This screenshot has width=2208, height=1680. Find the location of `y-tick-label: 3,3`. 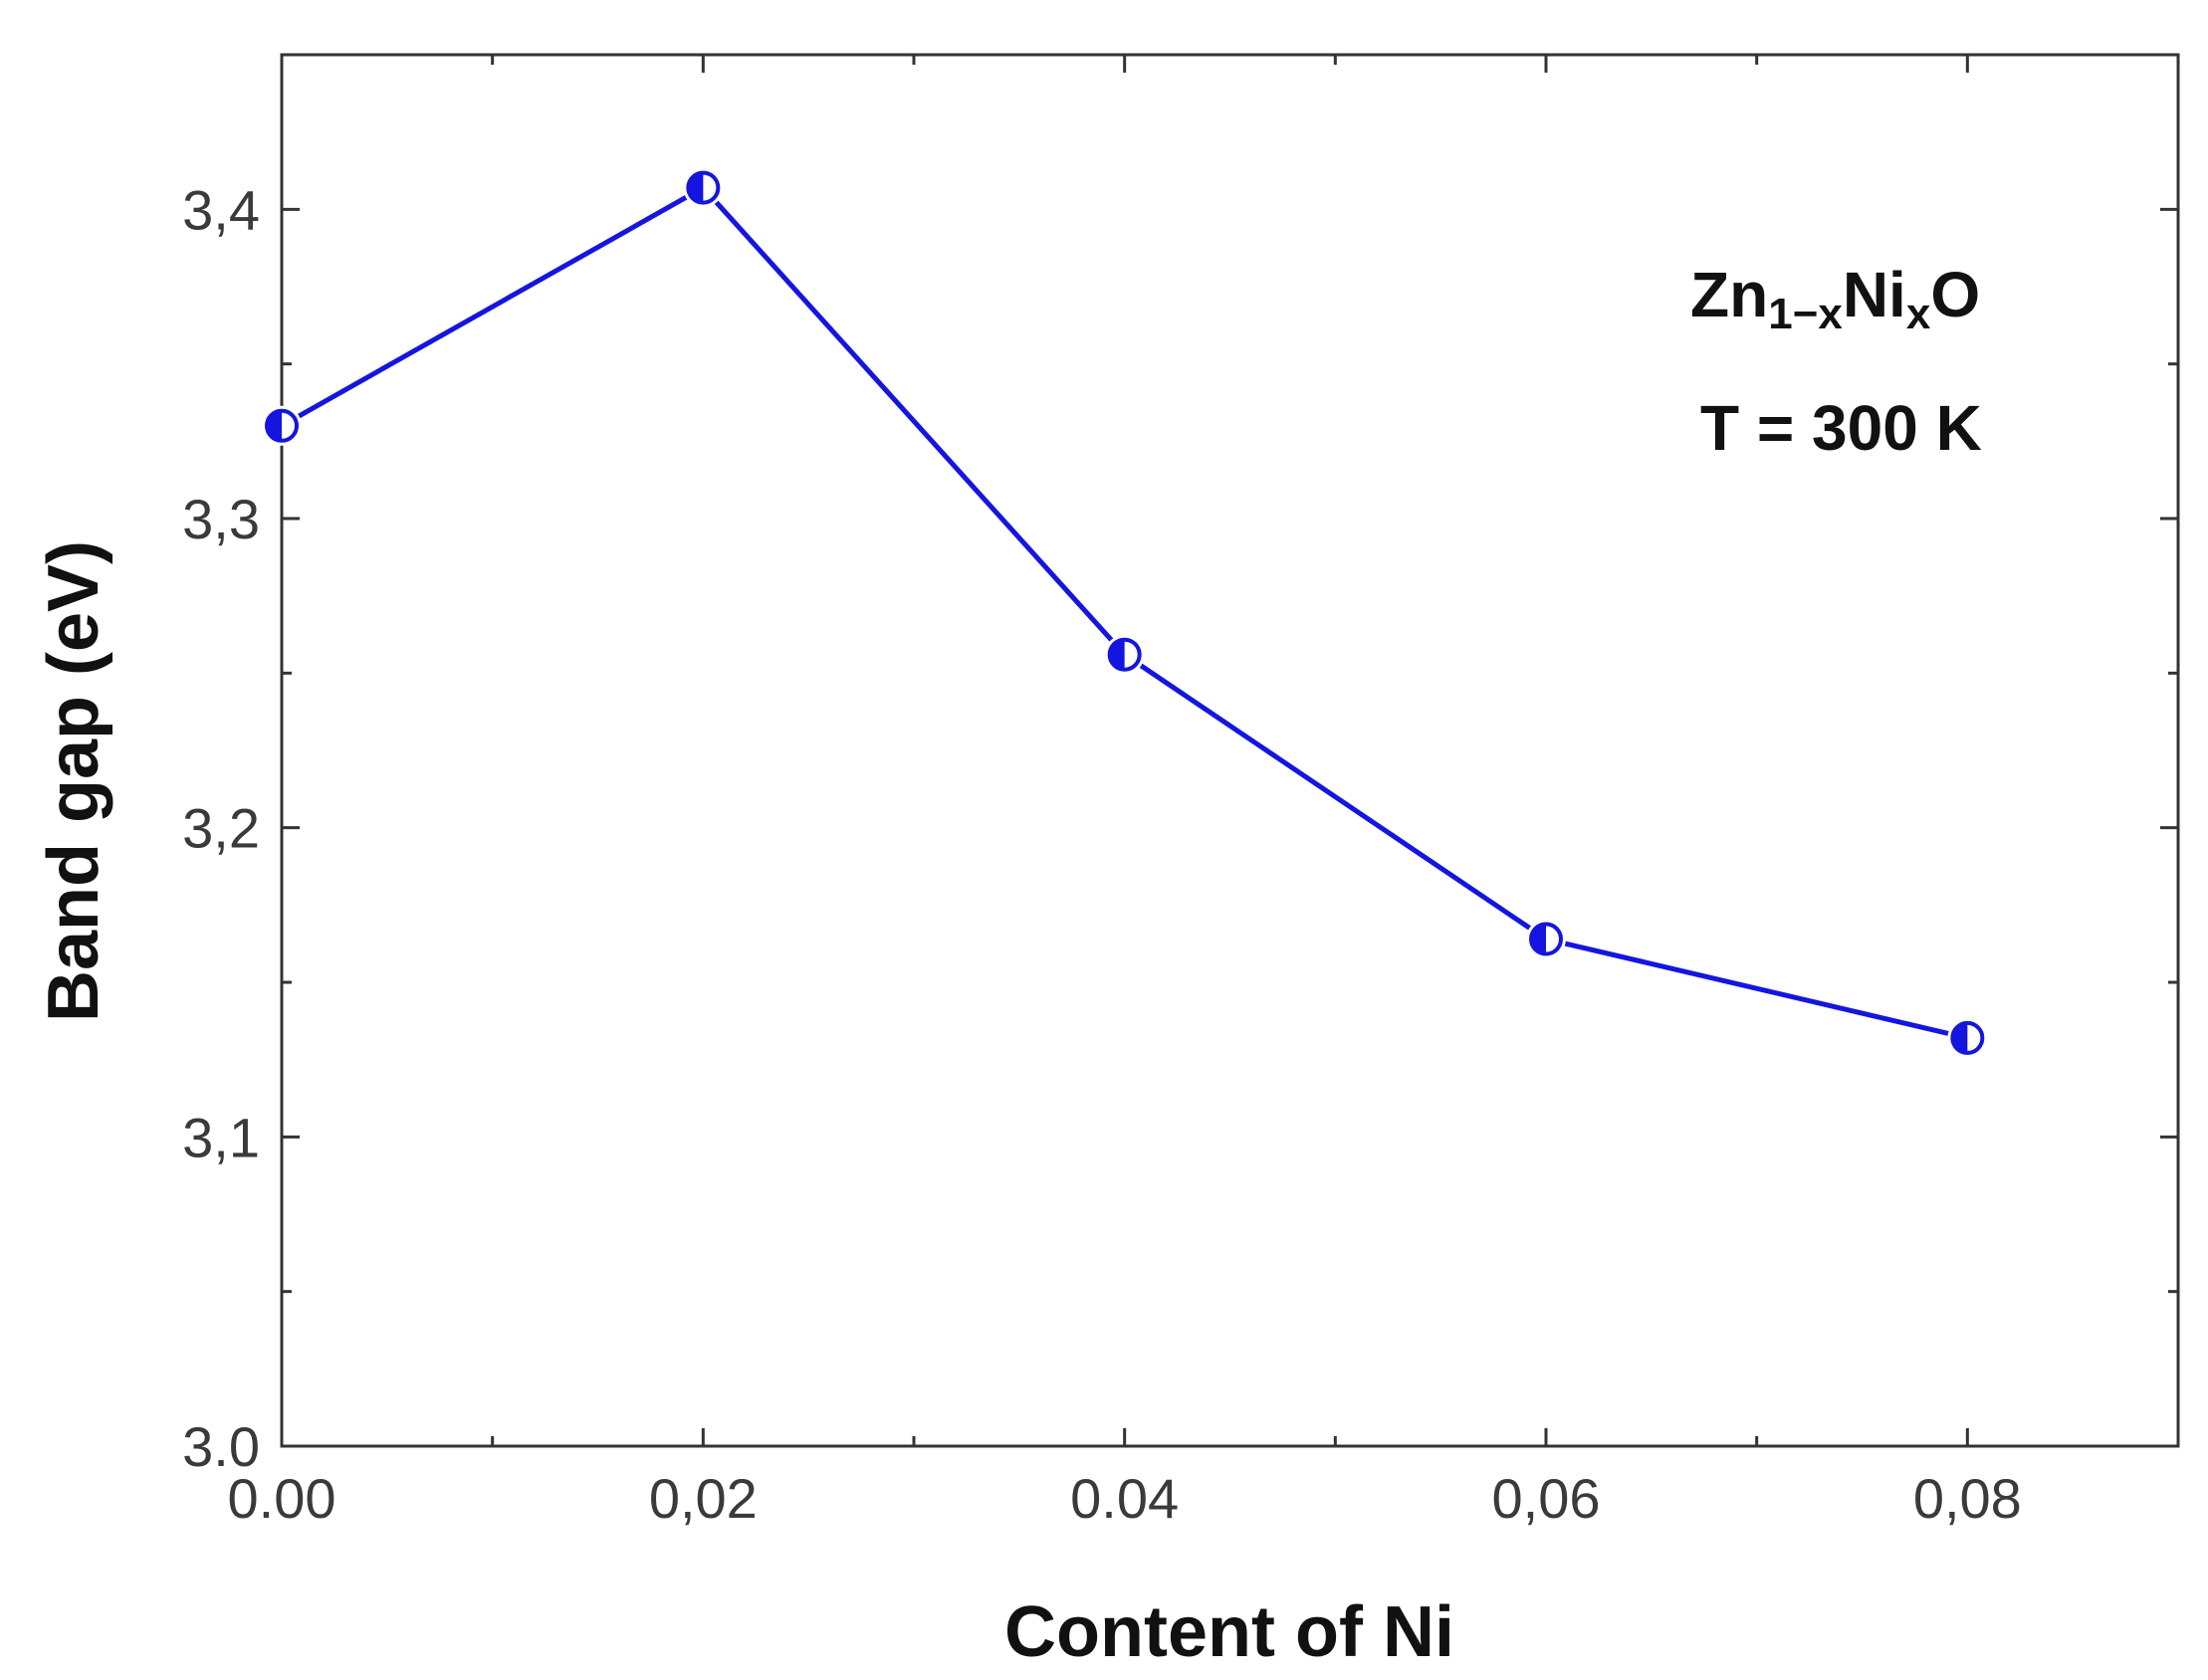

y-tick-label: 3,3 is located at coordinates (221, 519).